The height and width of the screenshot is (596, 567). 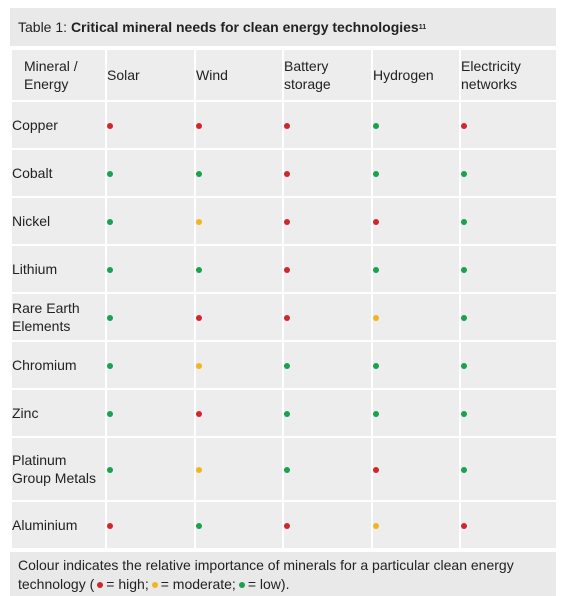 What do you see at coordinates (239, 75) in the screenshot?
I see `header-wind: Wind` at bounding box center [239, 75].